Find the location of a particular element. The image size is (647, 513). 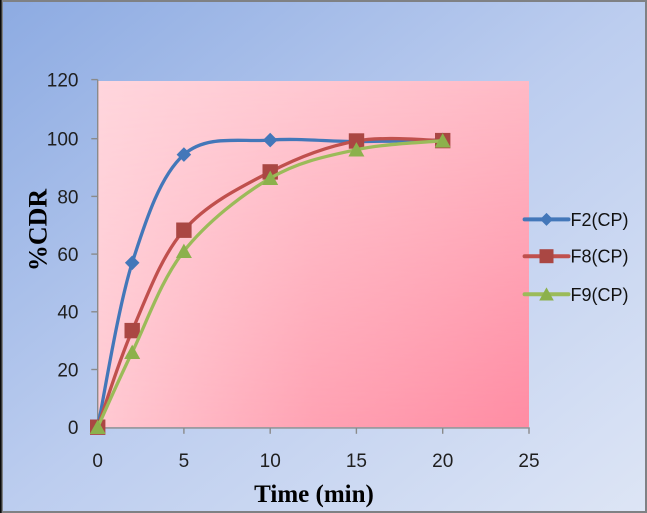

svg-text: 120 is located at coordinates (63, 81).